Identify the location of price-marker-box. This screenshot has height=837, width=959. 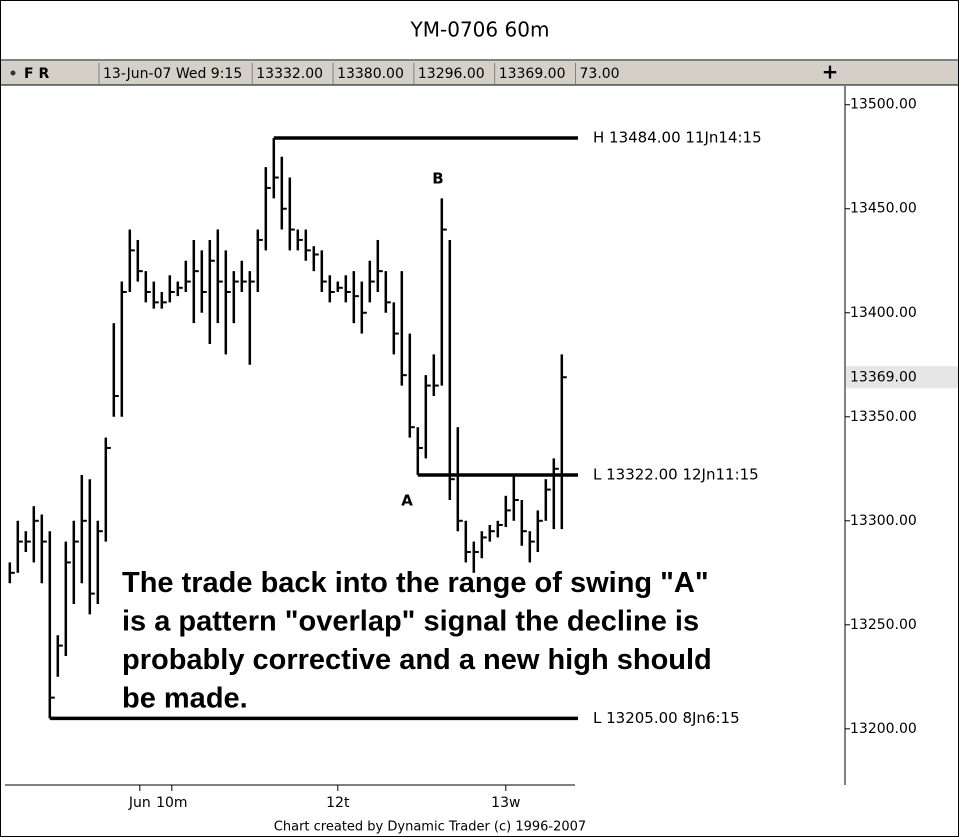
(902, 377).